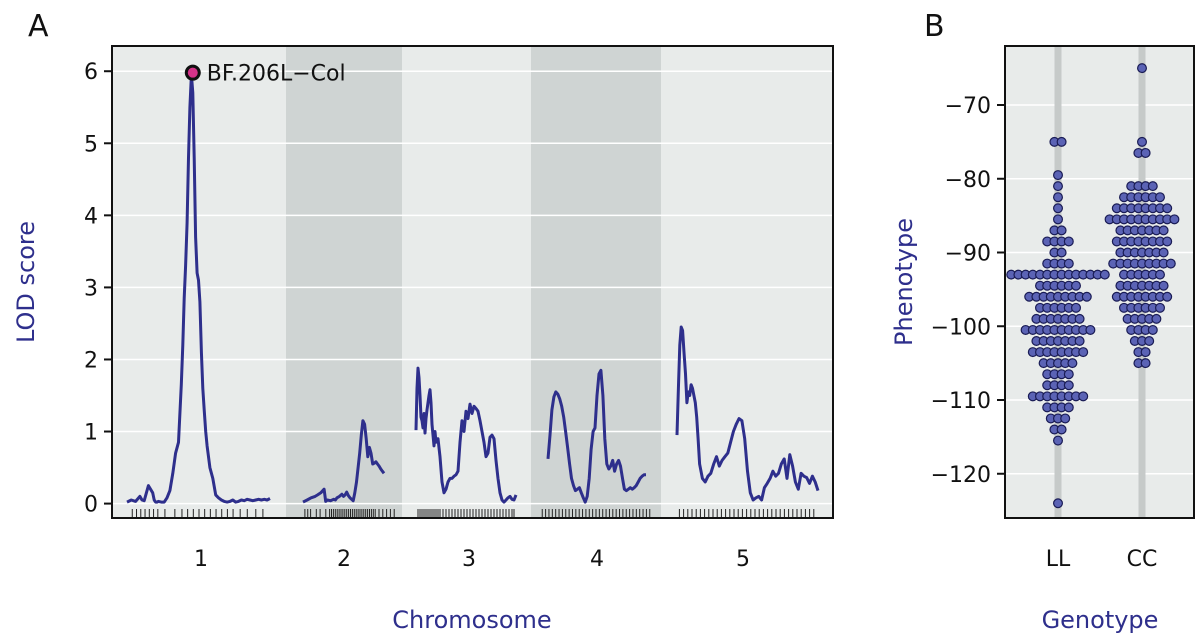  What do you see at coordinates (968, 180) in the screenshot?
I see `y-tick-label-b: −80` at bounding box center [968, 180].